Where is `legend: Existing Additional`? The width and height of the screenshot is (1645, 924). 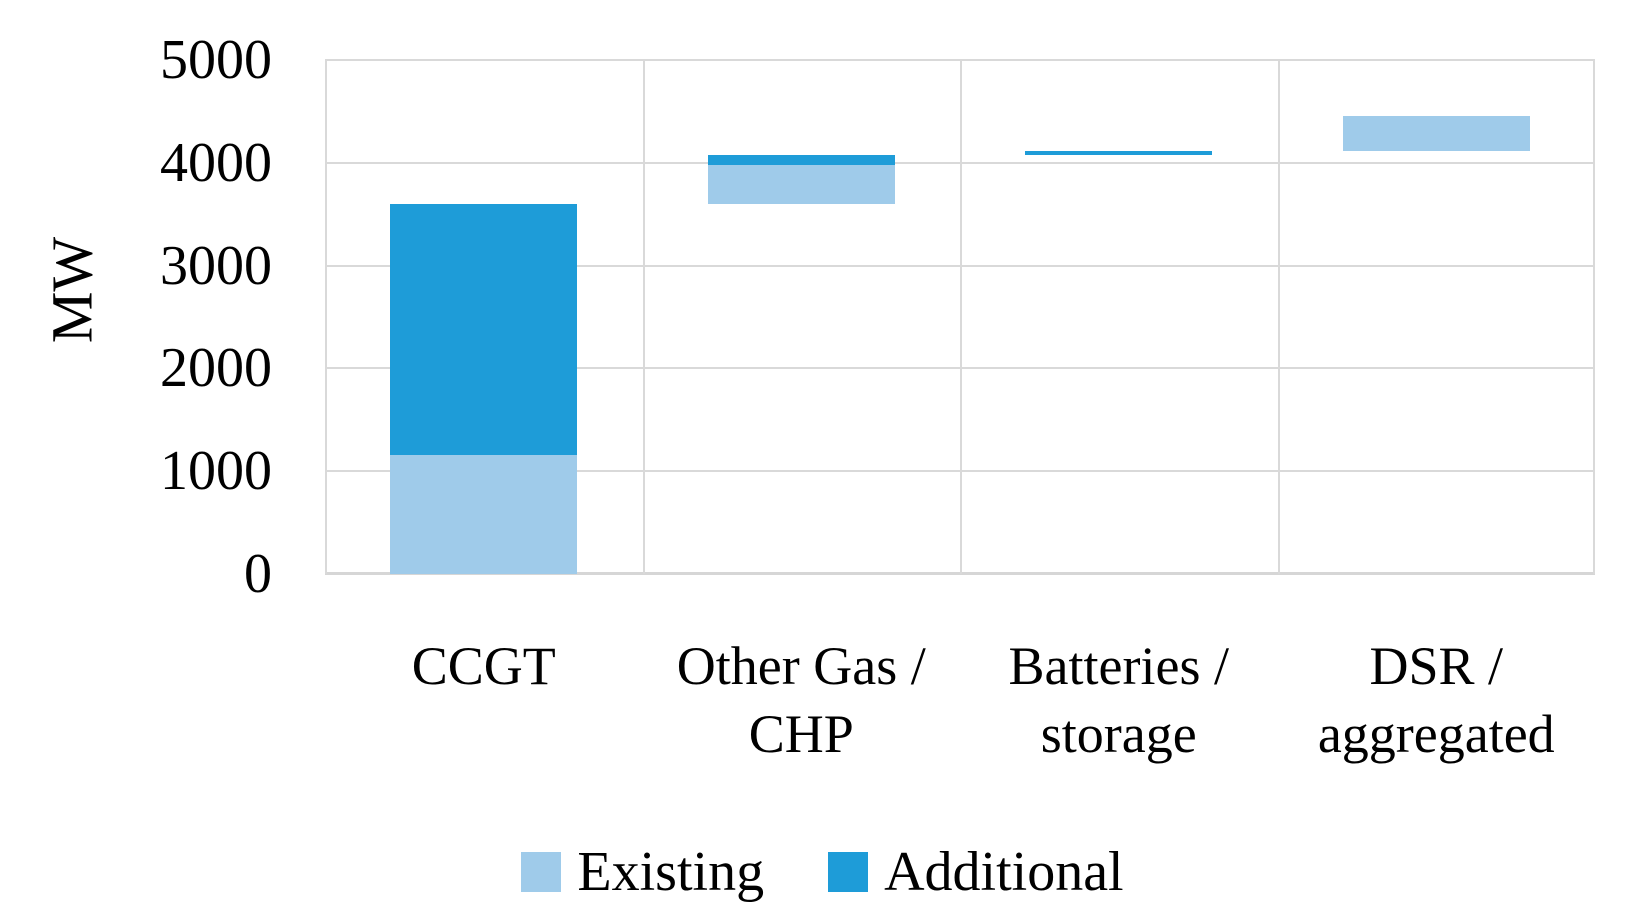 legend: Existing Additional is located at coordinates (822, 872).